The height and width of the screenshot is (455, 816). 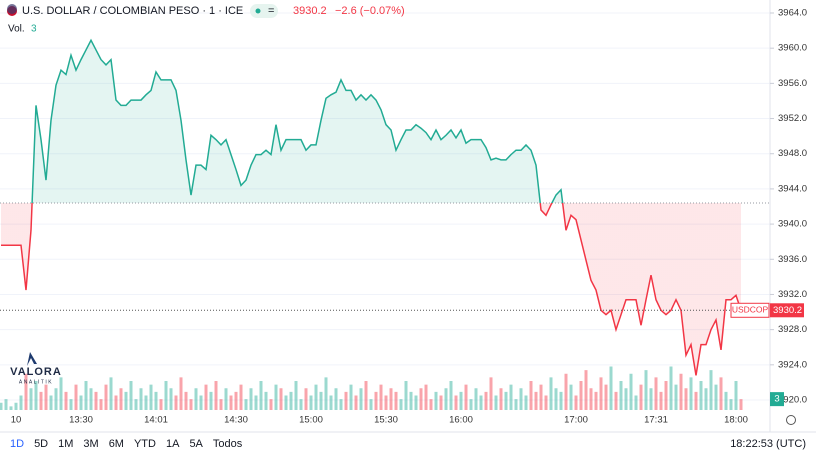 I want to click on symbol-tag, so click(x=750, y=310).